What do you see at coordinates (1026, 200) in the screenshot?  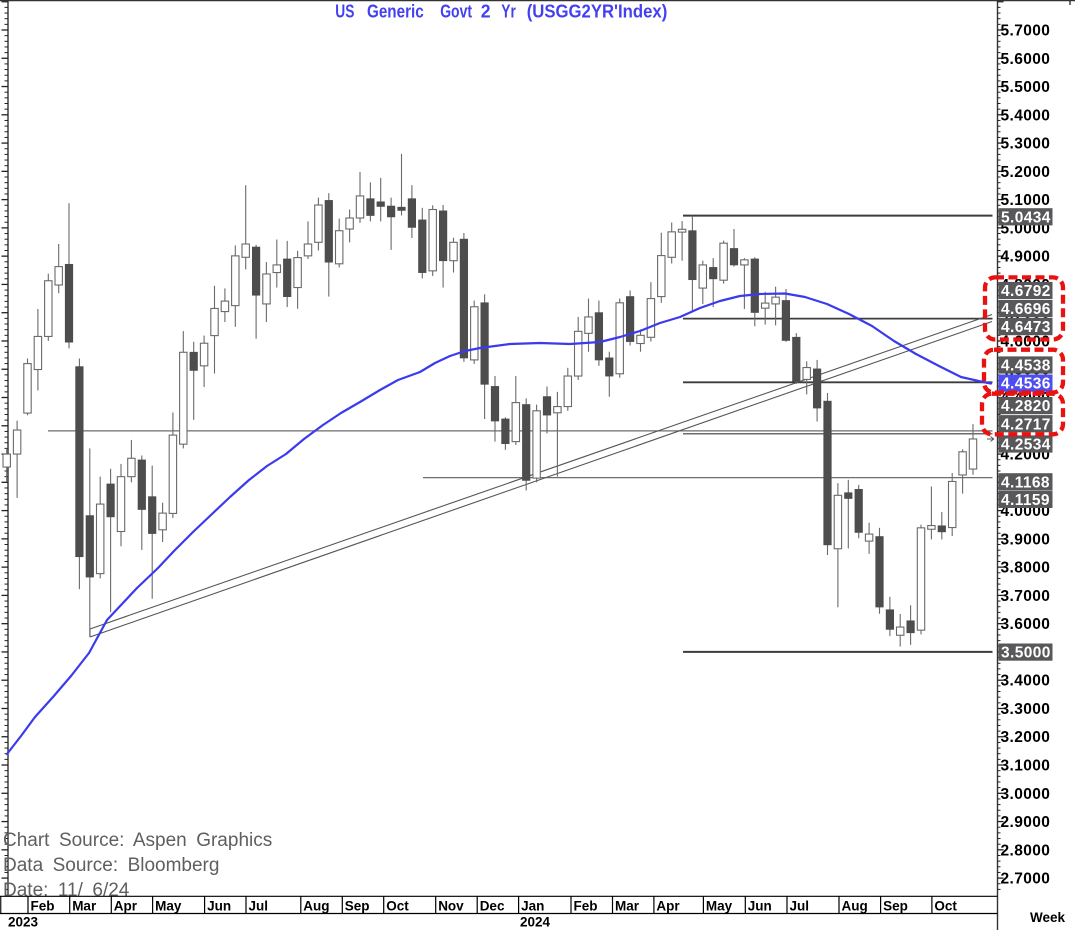 I see `svg-text: 5.1000` at bounding box center [1026, 200].